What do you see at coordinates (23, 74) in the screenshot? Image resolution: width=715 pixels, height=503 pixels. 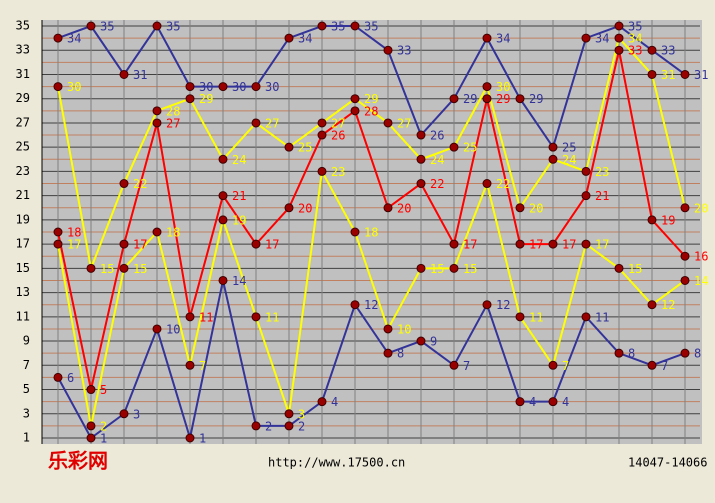 I see `y-tick-label: 31` at bounding box center [23, 74].